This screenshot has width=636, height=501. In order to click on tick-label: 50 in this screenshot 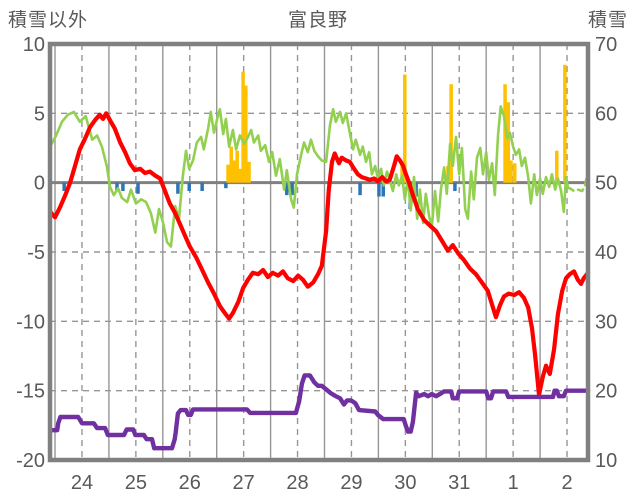, I will do `click(606, 184)`.